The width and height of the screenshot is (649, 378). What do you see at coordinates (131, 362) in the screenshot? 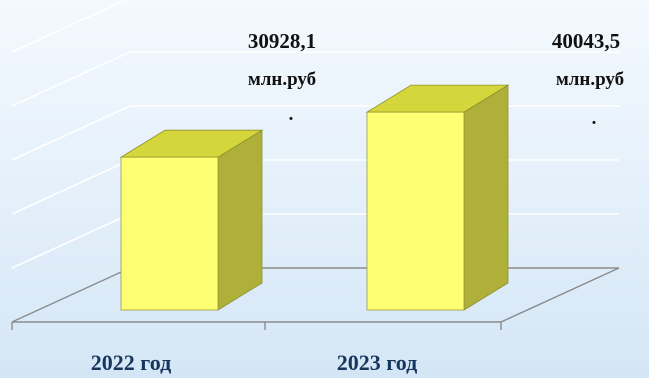
I see `category-label-2022: 2022 год` at bounding box center [131, 362].